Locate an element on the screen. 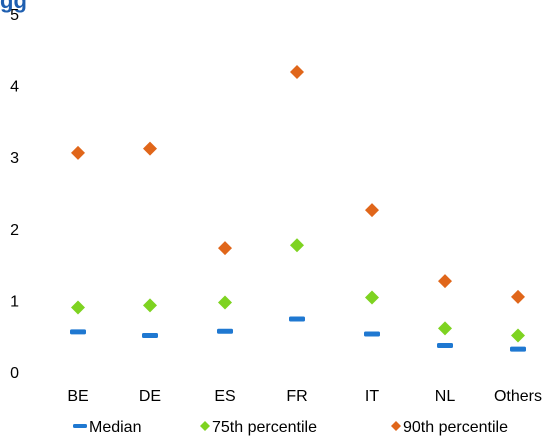  x-tick-label: IT is located at coordinates (372, 396).